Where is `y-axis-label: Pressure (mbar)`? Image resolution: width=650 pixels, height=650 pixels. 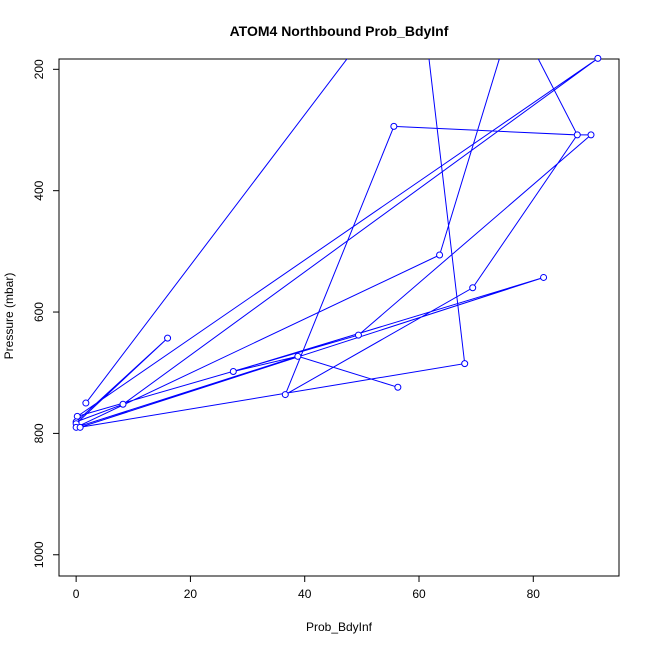
y-axis-label: Pressure (mbar) is located at coordinates (9, 316).